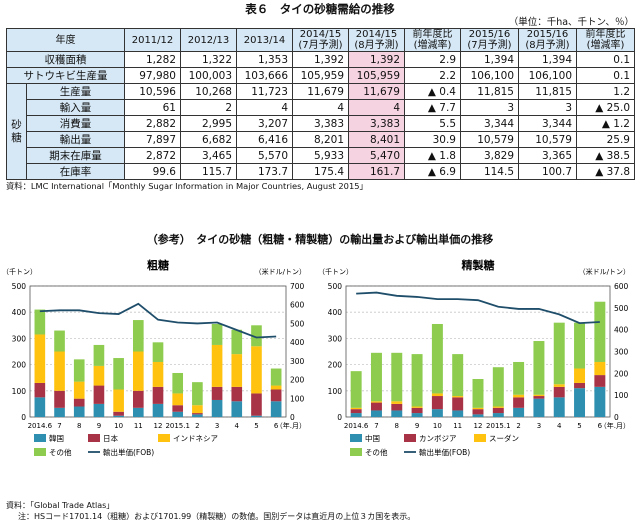  What do you see at coordinates (605, 155) in the screenshot?
I see `table-cell: ▲ 38.5` at bounding box center [605, 155].